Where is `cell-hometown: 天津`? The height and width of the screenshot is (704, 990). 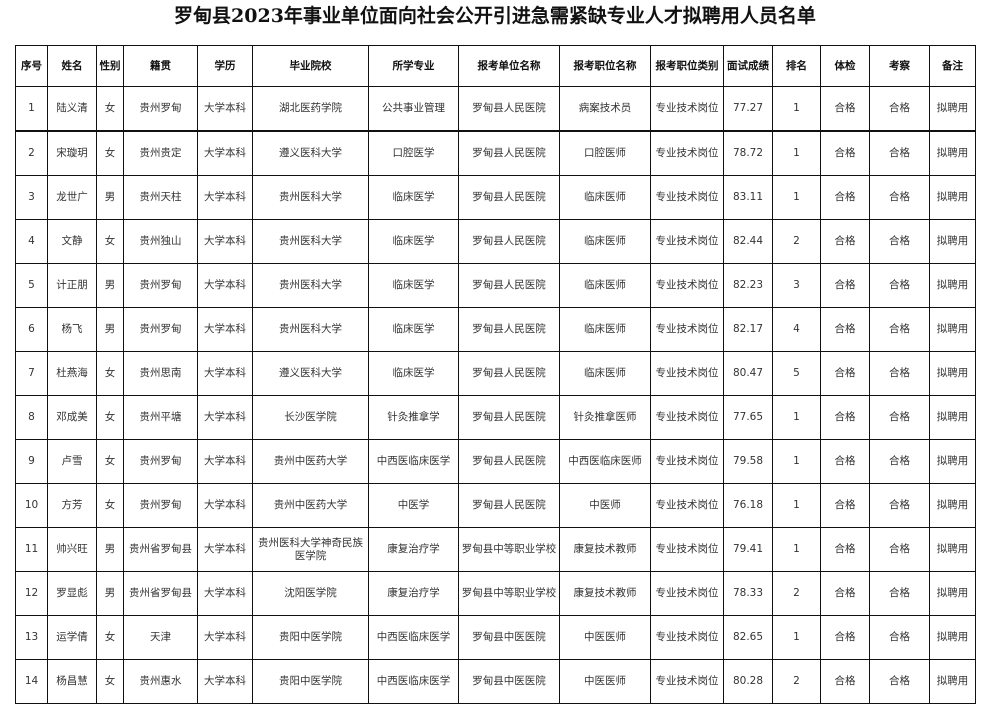 cell-hometown: 天津 is located at coordinates (160, 637).